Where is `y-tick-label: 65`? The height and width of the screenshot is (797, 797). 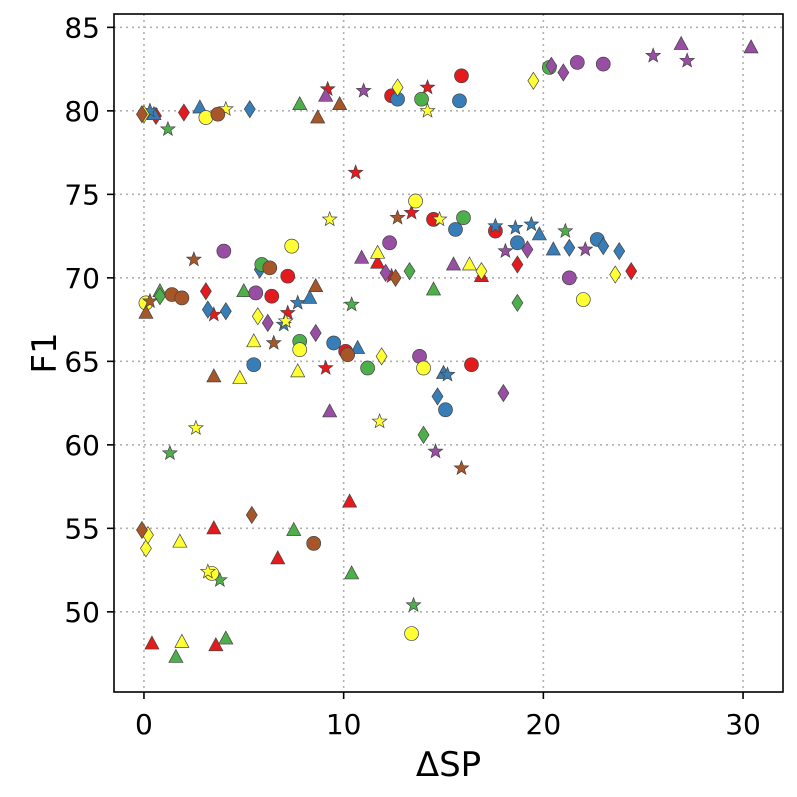 y-tick-label: 65 is located at coordinates (82, 361).